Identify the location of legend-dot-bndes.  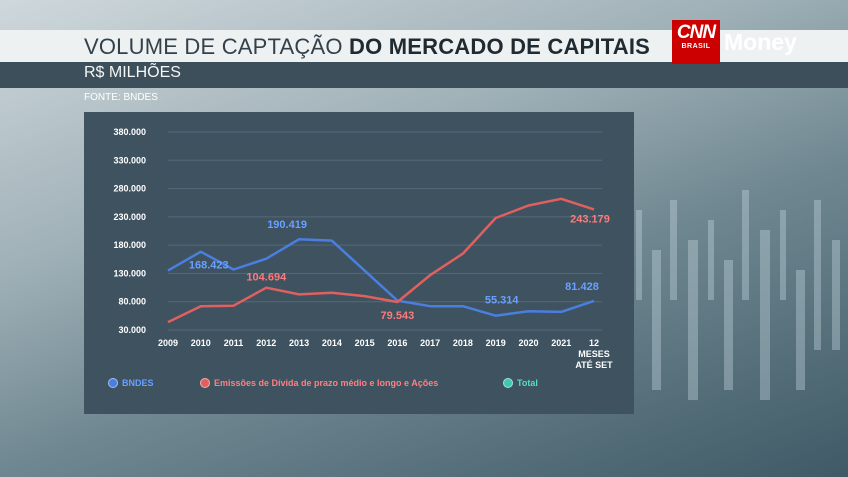
(113, 383).